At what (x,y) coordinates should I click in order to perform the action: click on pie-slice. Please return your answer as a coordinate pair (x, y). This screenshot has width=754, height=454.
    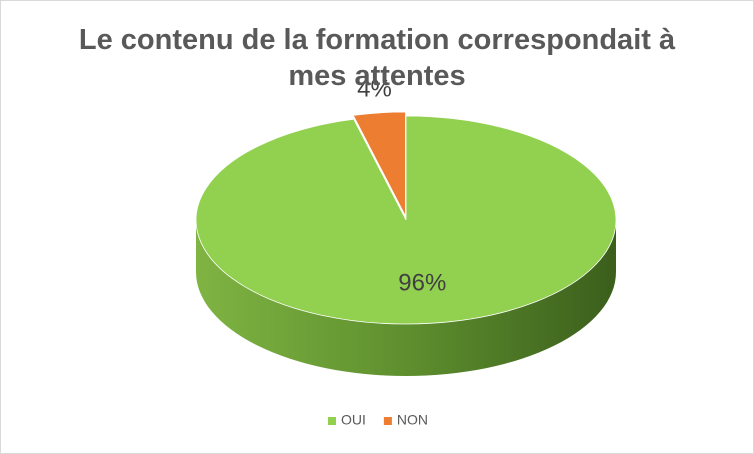
    Looking at the image, I should click on (379, 164).